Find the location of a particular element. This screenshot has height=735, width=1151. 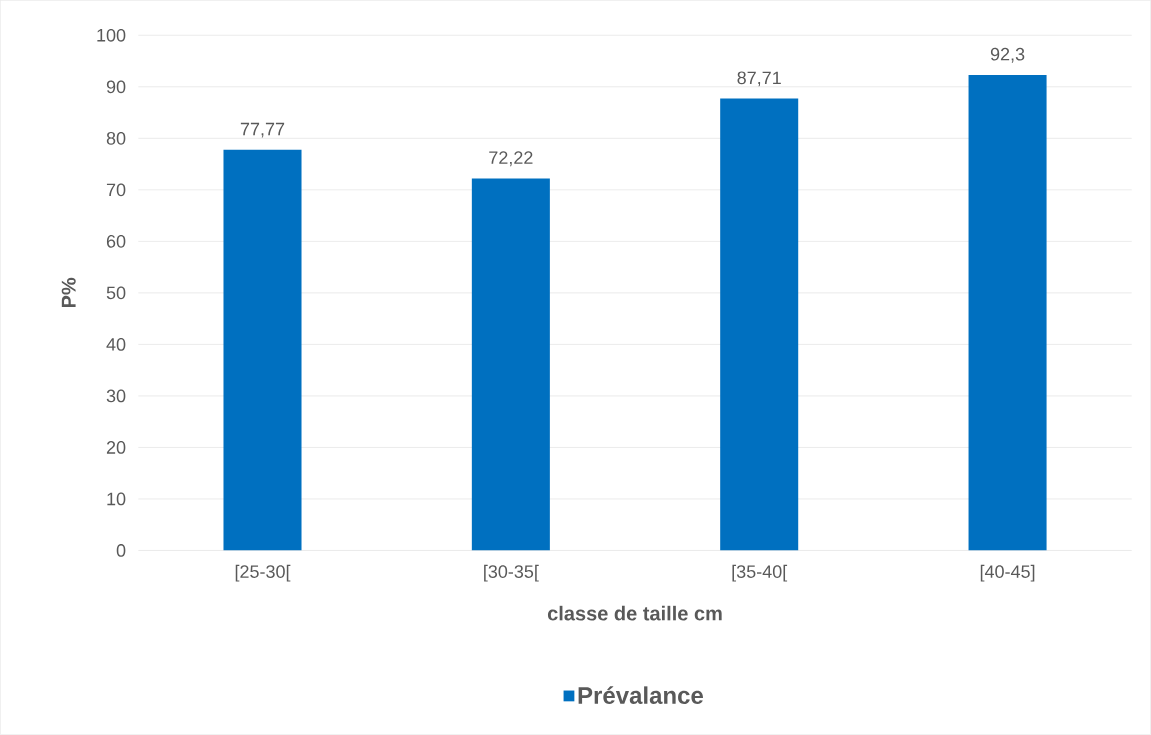

legend-label: Prévalance is located at coordinates (640, 695).